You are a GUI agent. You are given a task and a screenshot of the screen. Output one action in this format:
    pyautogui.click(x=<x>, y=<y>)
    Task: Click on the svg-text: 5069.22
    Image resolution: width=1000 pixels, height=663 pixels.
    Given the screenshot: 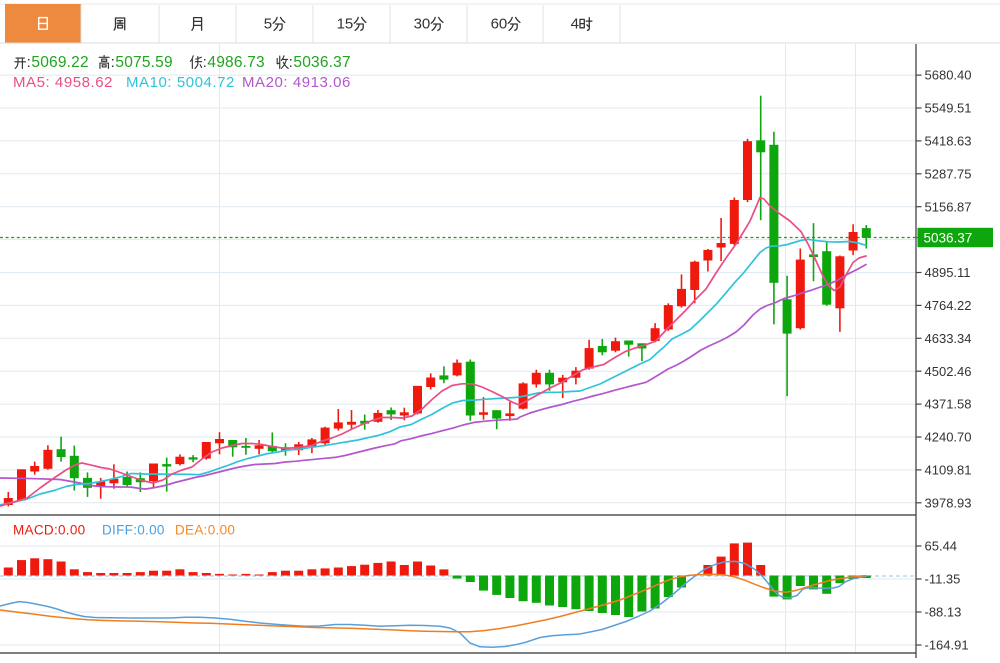 What is the action you would take?
    pyautogui.click(x=59, y=62)
    